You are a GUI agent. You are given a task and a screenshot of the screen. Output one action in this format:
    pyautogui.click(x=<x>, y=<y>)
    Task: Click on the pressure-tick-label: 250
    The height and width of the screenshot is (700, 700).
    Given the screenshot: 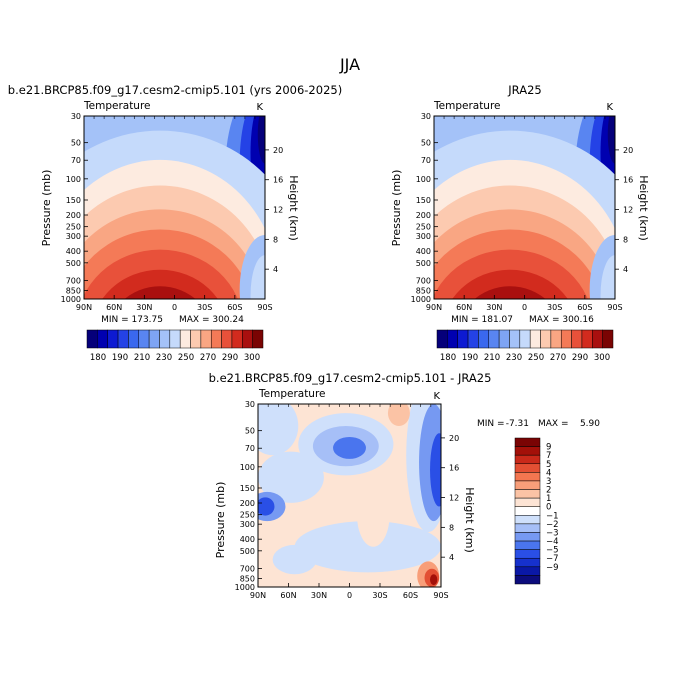 What is the action you would take?
    pyautogui.click(x=247, y=515)
    